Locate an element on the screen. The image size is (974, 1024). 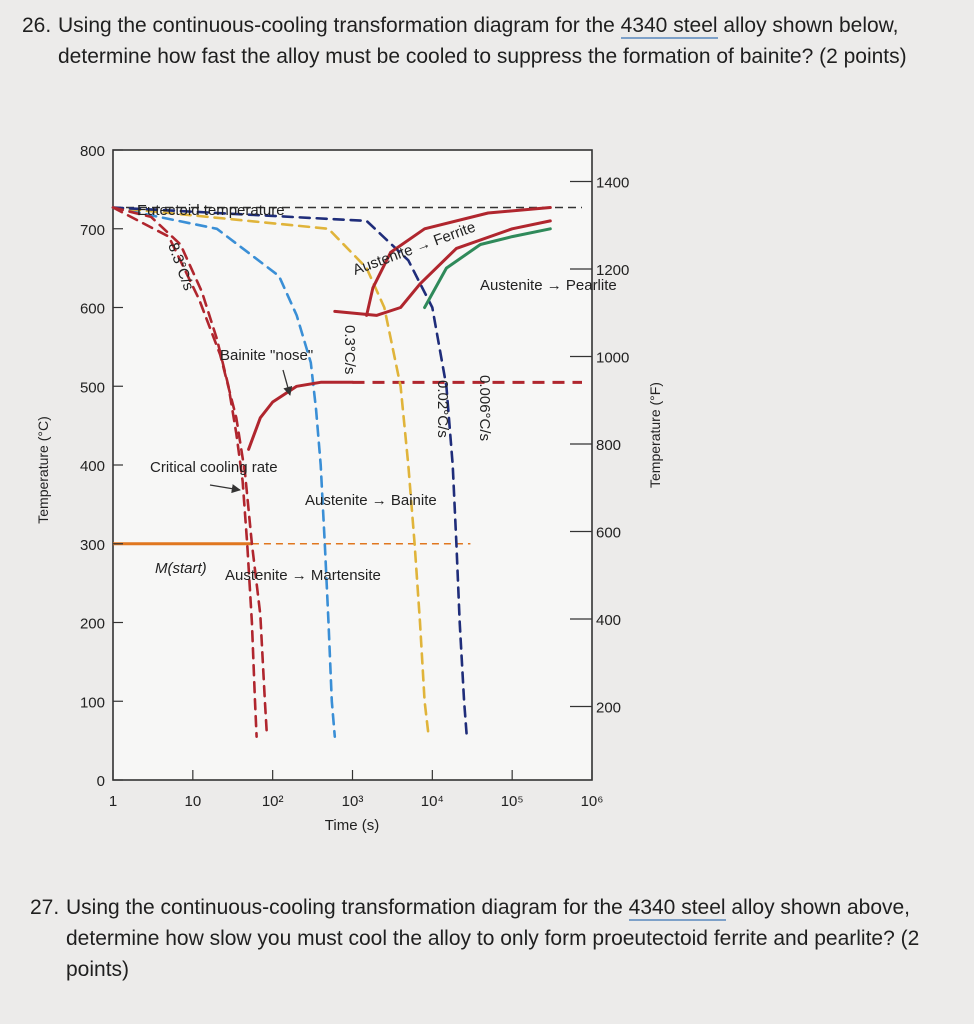
label-bainite-nose: Bainite "nose" is located at coordinates (266, 355).